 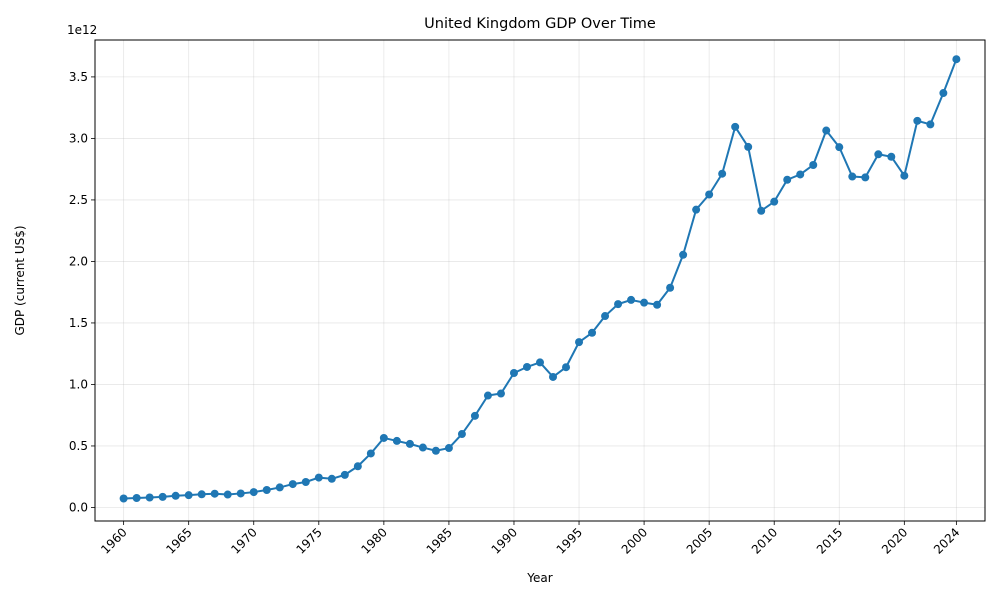 I want to click on x-tick-label: 2010, so click(x=764, y=540).